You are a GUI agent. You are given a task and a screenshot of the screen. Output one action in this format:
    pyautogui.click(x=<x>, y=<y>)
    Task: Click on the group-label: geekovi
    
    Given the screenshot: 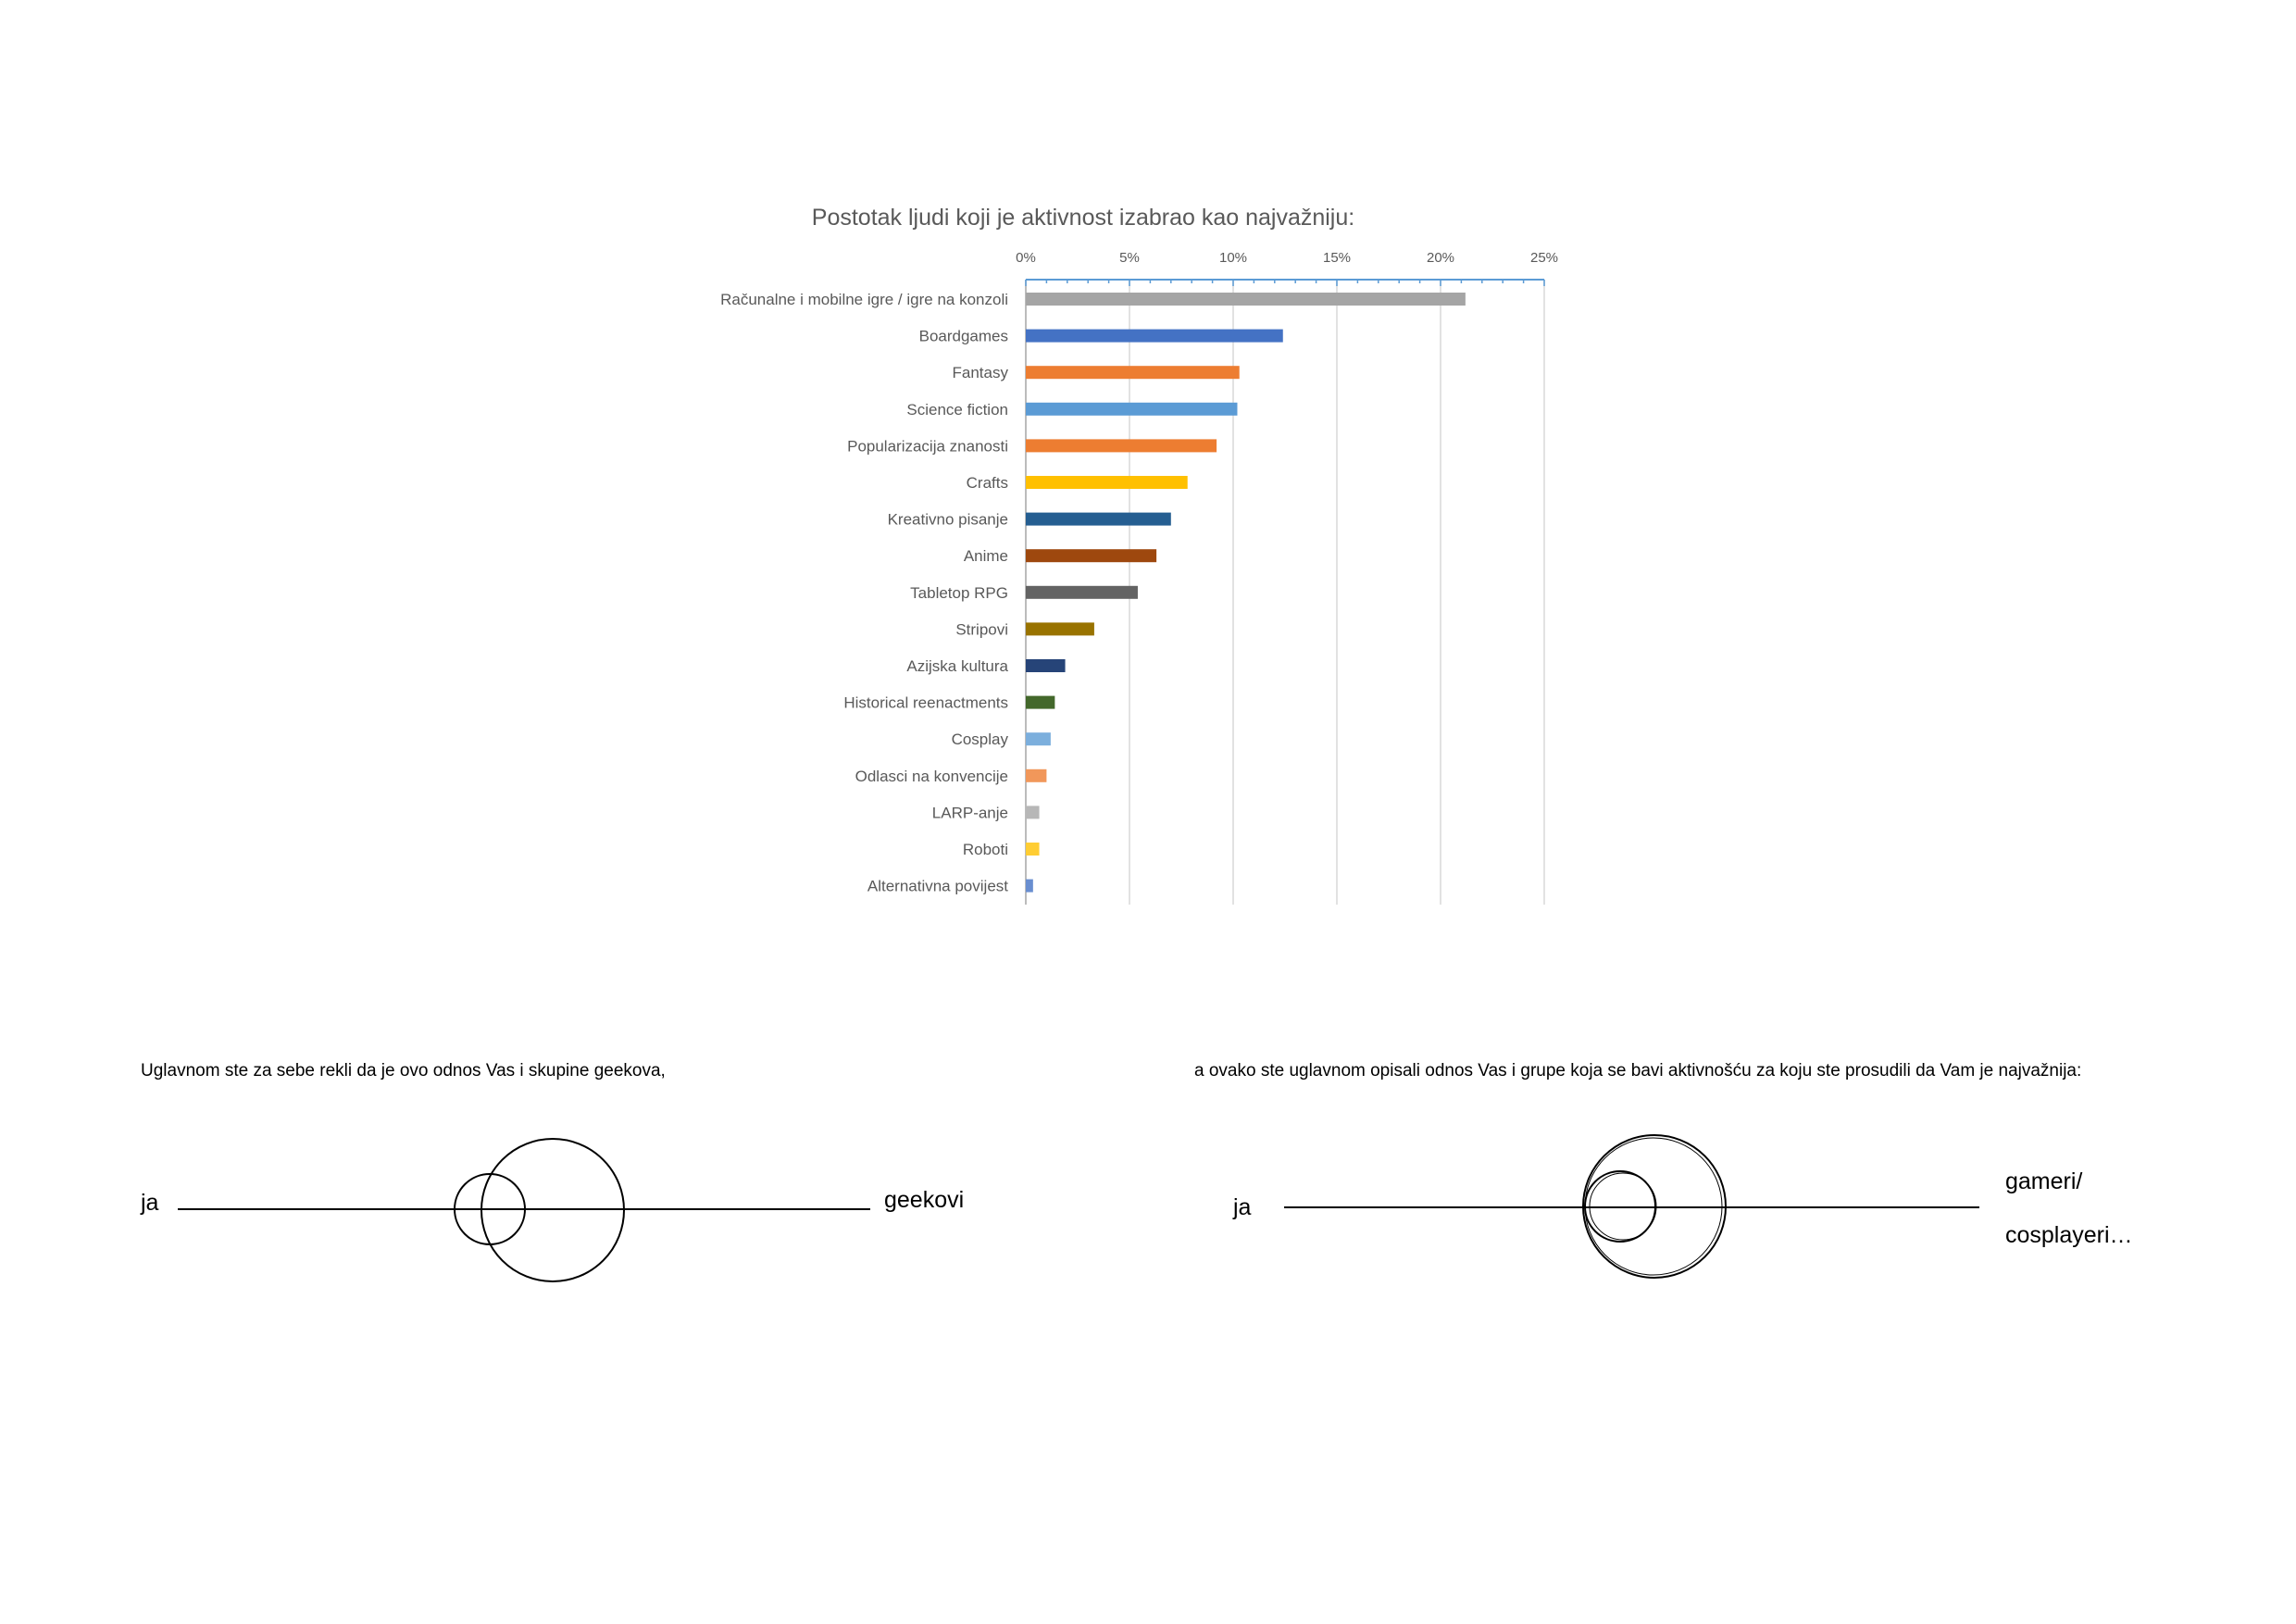 What is the action you would take?
    pyautogui.click(x=924, y=1200)
    